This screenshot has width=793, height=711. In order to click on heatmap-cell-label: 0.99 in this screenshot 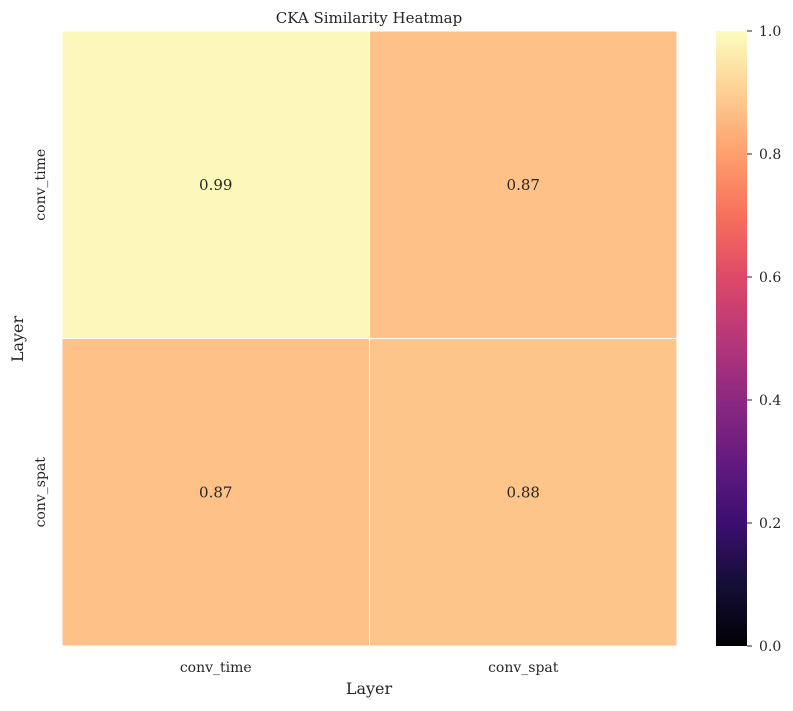, I will do `click(215, 185)`.